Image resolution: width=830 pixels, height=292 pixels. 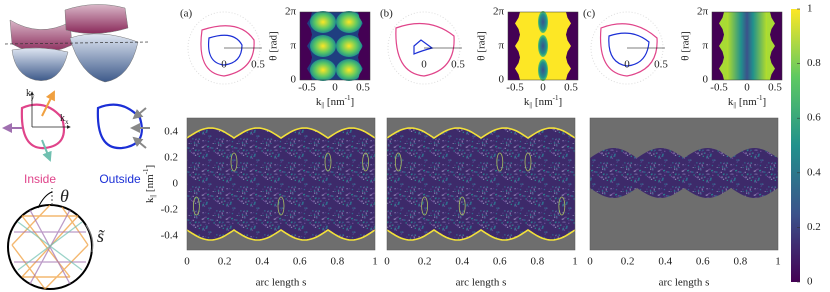 What do you see at coordinates (50, 246) in the screenshot?
I see `orbits` at bounding box center [50, 246].